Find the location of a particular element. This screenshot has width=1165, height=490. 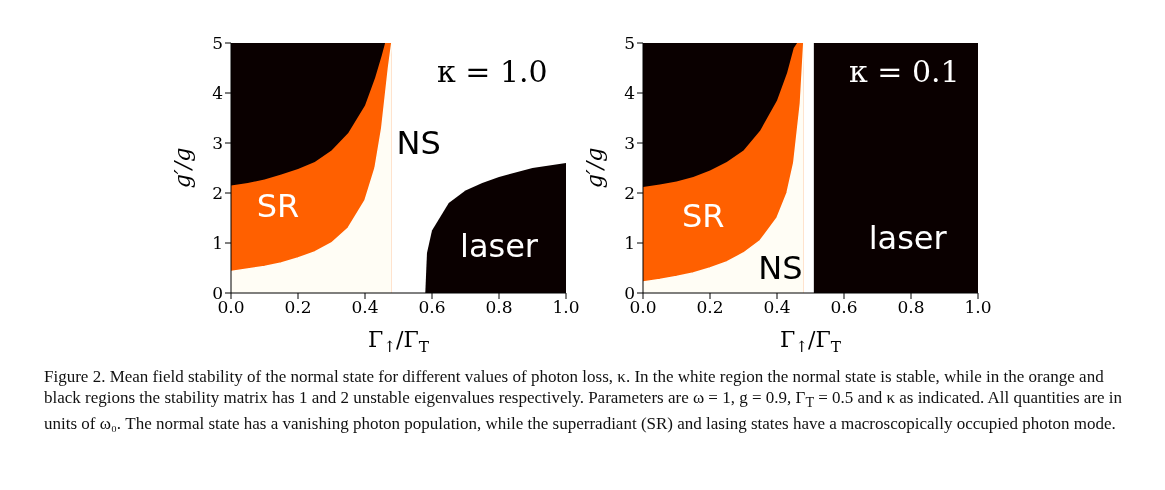

caption: Figure 2. Mean field stability of the normal state for different values of photon loss, κ. In the white region the normal state is stable, while in the orange and black regions the stability matrix has 1 and 2 unstable eigenvalues respectively. Parameters are ω = 1, g = 0.9, Γ$_{T}$ = 0.5 and κ as indicated. All quantities are in units of ω₀. The normal state has a vanishing photon population, while the superradiant (SR) and lasing states have a macroscopically occupied photon mode. is located at coordinates (584, 400).